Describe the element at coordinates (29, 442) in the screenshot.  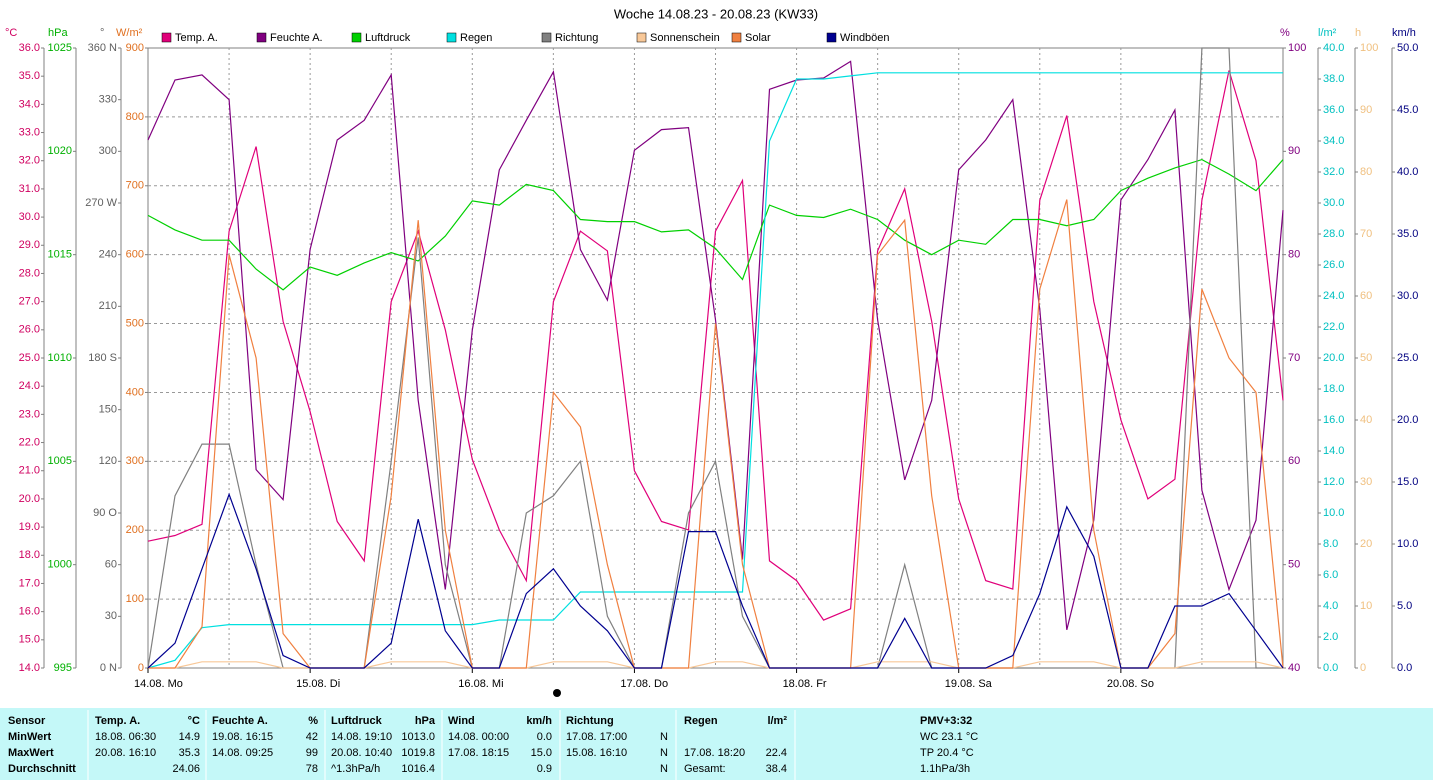
I see `y-tick-label: 22.0` at that location.